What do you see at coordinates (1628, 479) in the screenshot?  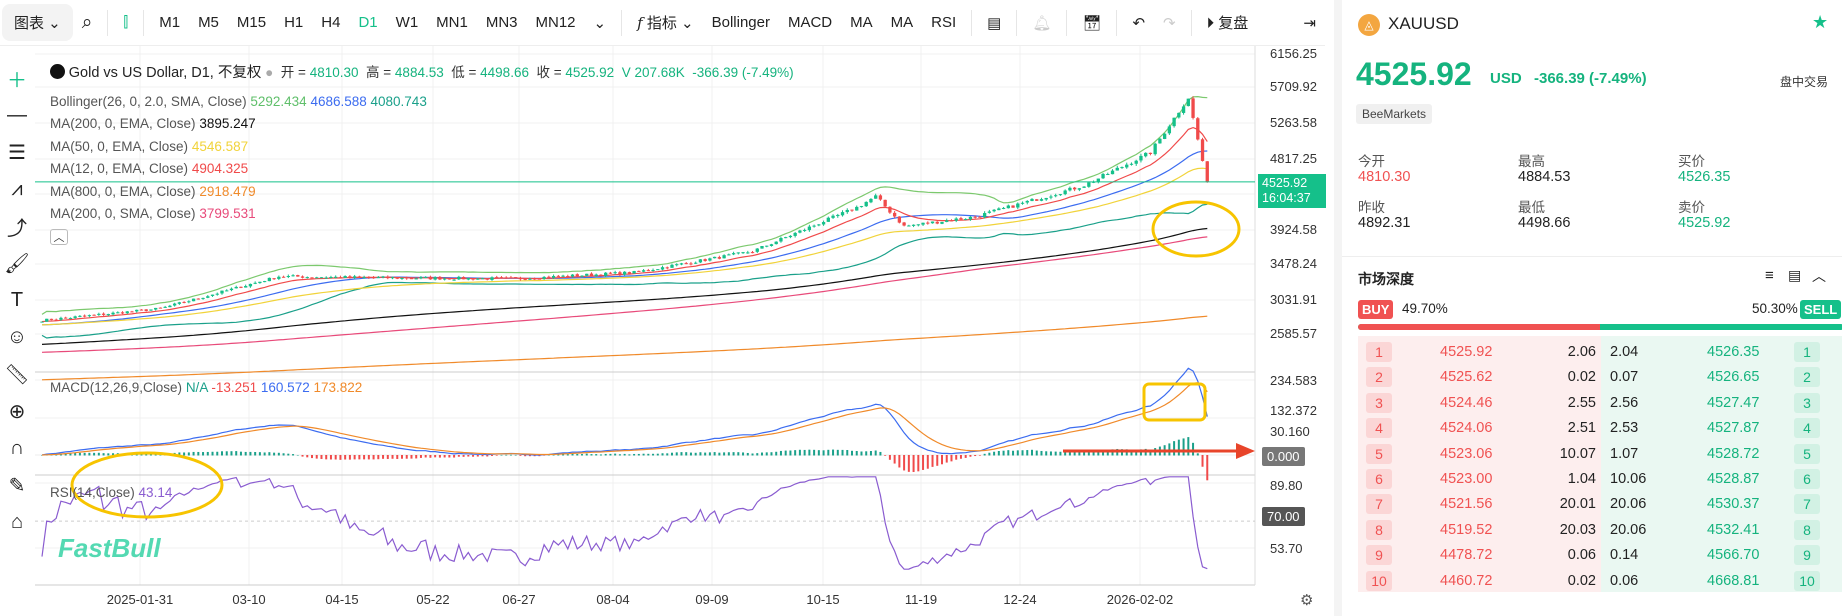 I see `ask-volume: 10.06` at bounding box center [1628, 479].